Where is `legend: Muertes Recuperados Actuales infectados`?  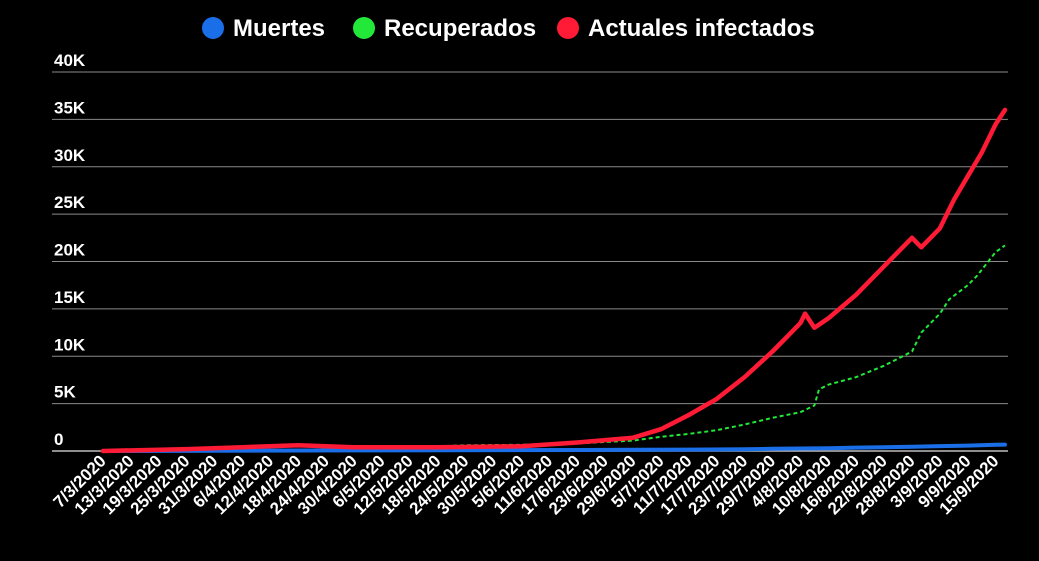
legend: Muertes Recuperados Actuales infectados is located at coordinates (508, 28).